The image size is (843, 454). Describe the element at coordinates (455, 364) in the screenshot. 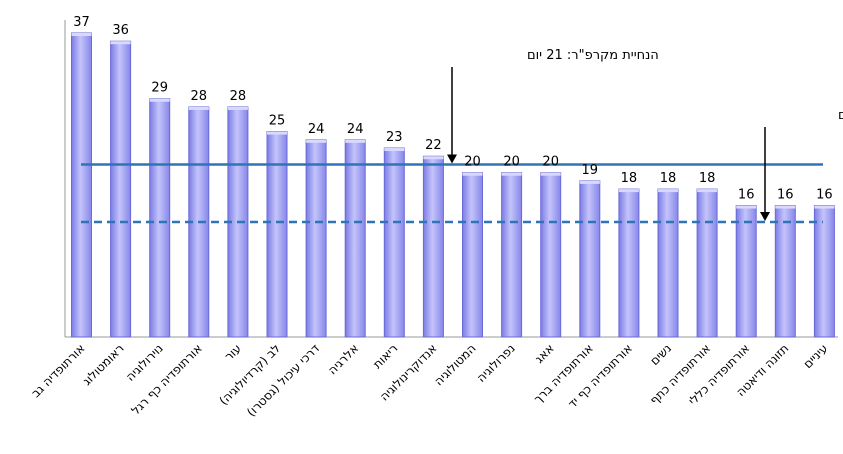

I see `category-label: המטולוגיה` at that location.